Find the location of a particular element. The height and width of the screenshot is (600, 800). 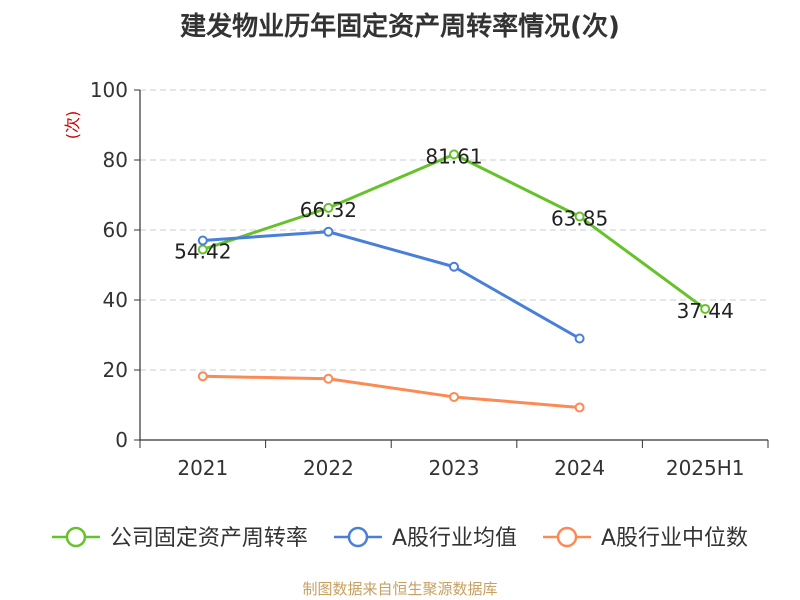

y-tick-label: 100 is located at coordinates (109, 90).